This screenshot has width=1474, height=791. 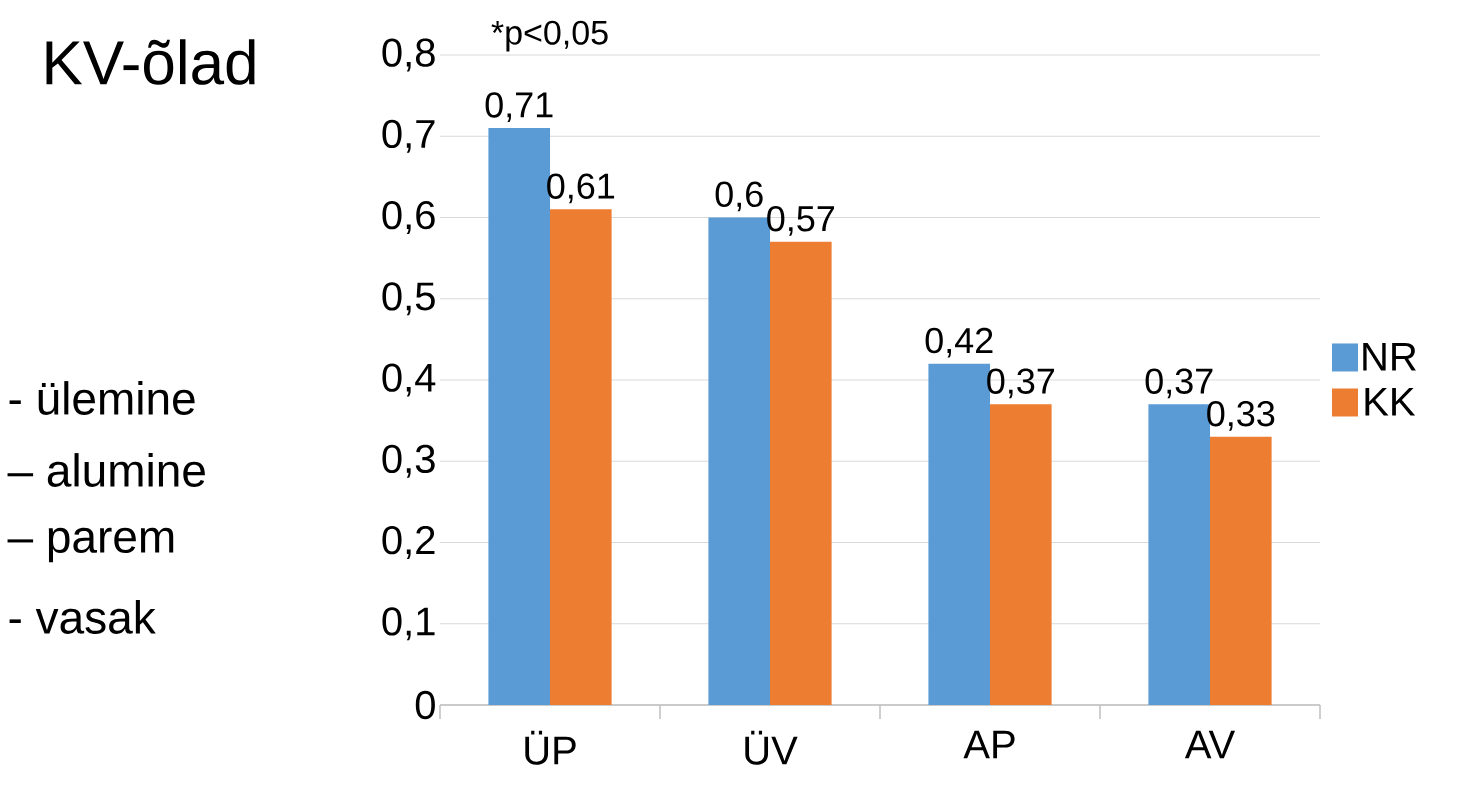 I want to click on text: - vasak, so click(x=82, y=617).